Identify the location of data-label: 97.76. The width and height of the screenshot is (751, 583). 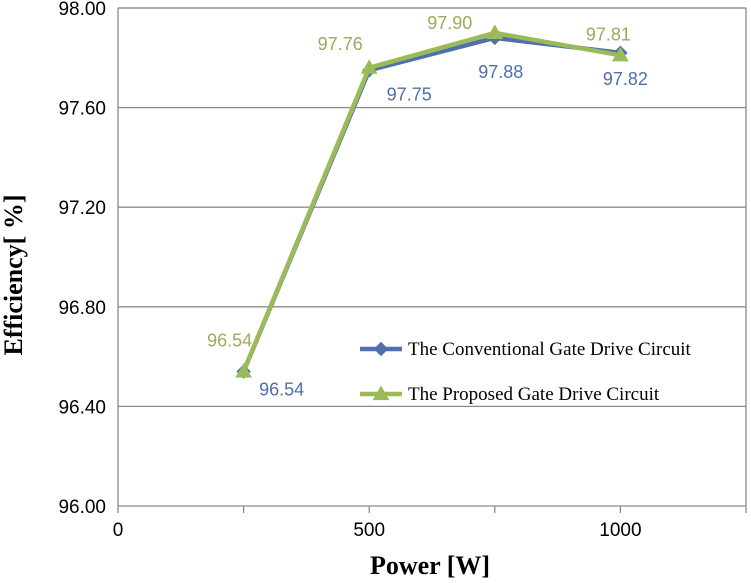
(340, 44).